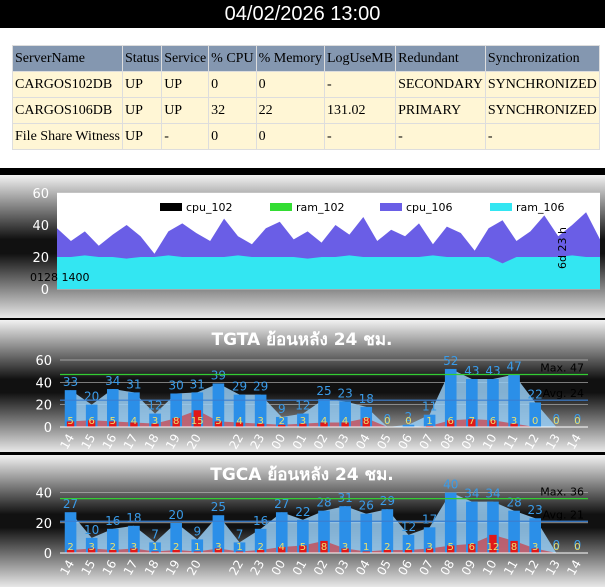 The width and height of the screenshot is (605, 587). What do you see at coordinates (469, 442) in the screenshot?
I see `x-tick-label: 09` at bounding box center [469, 442].